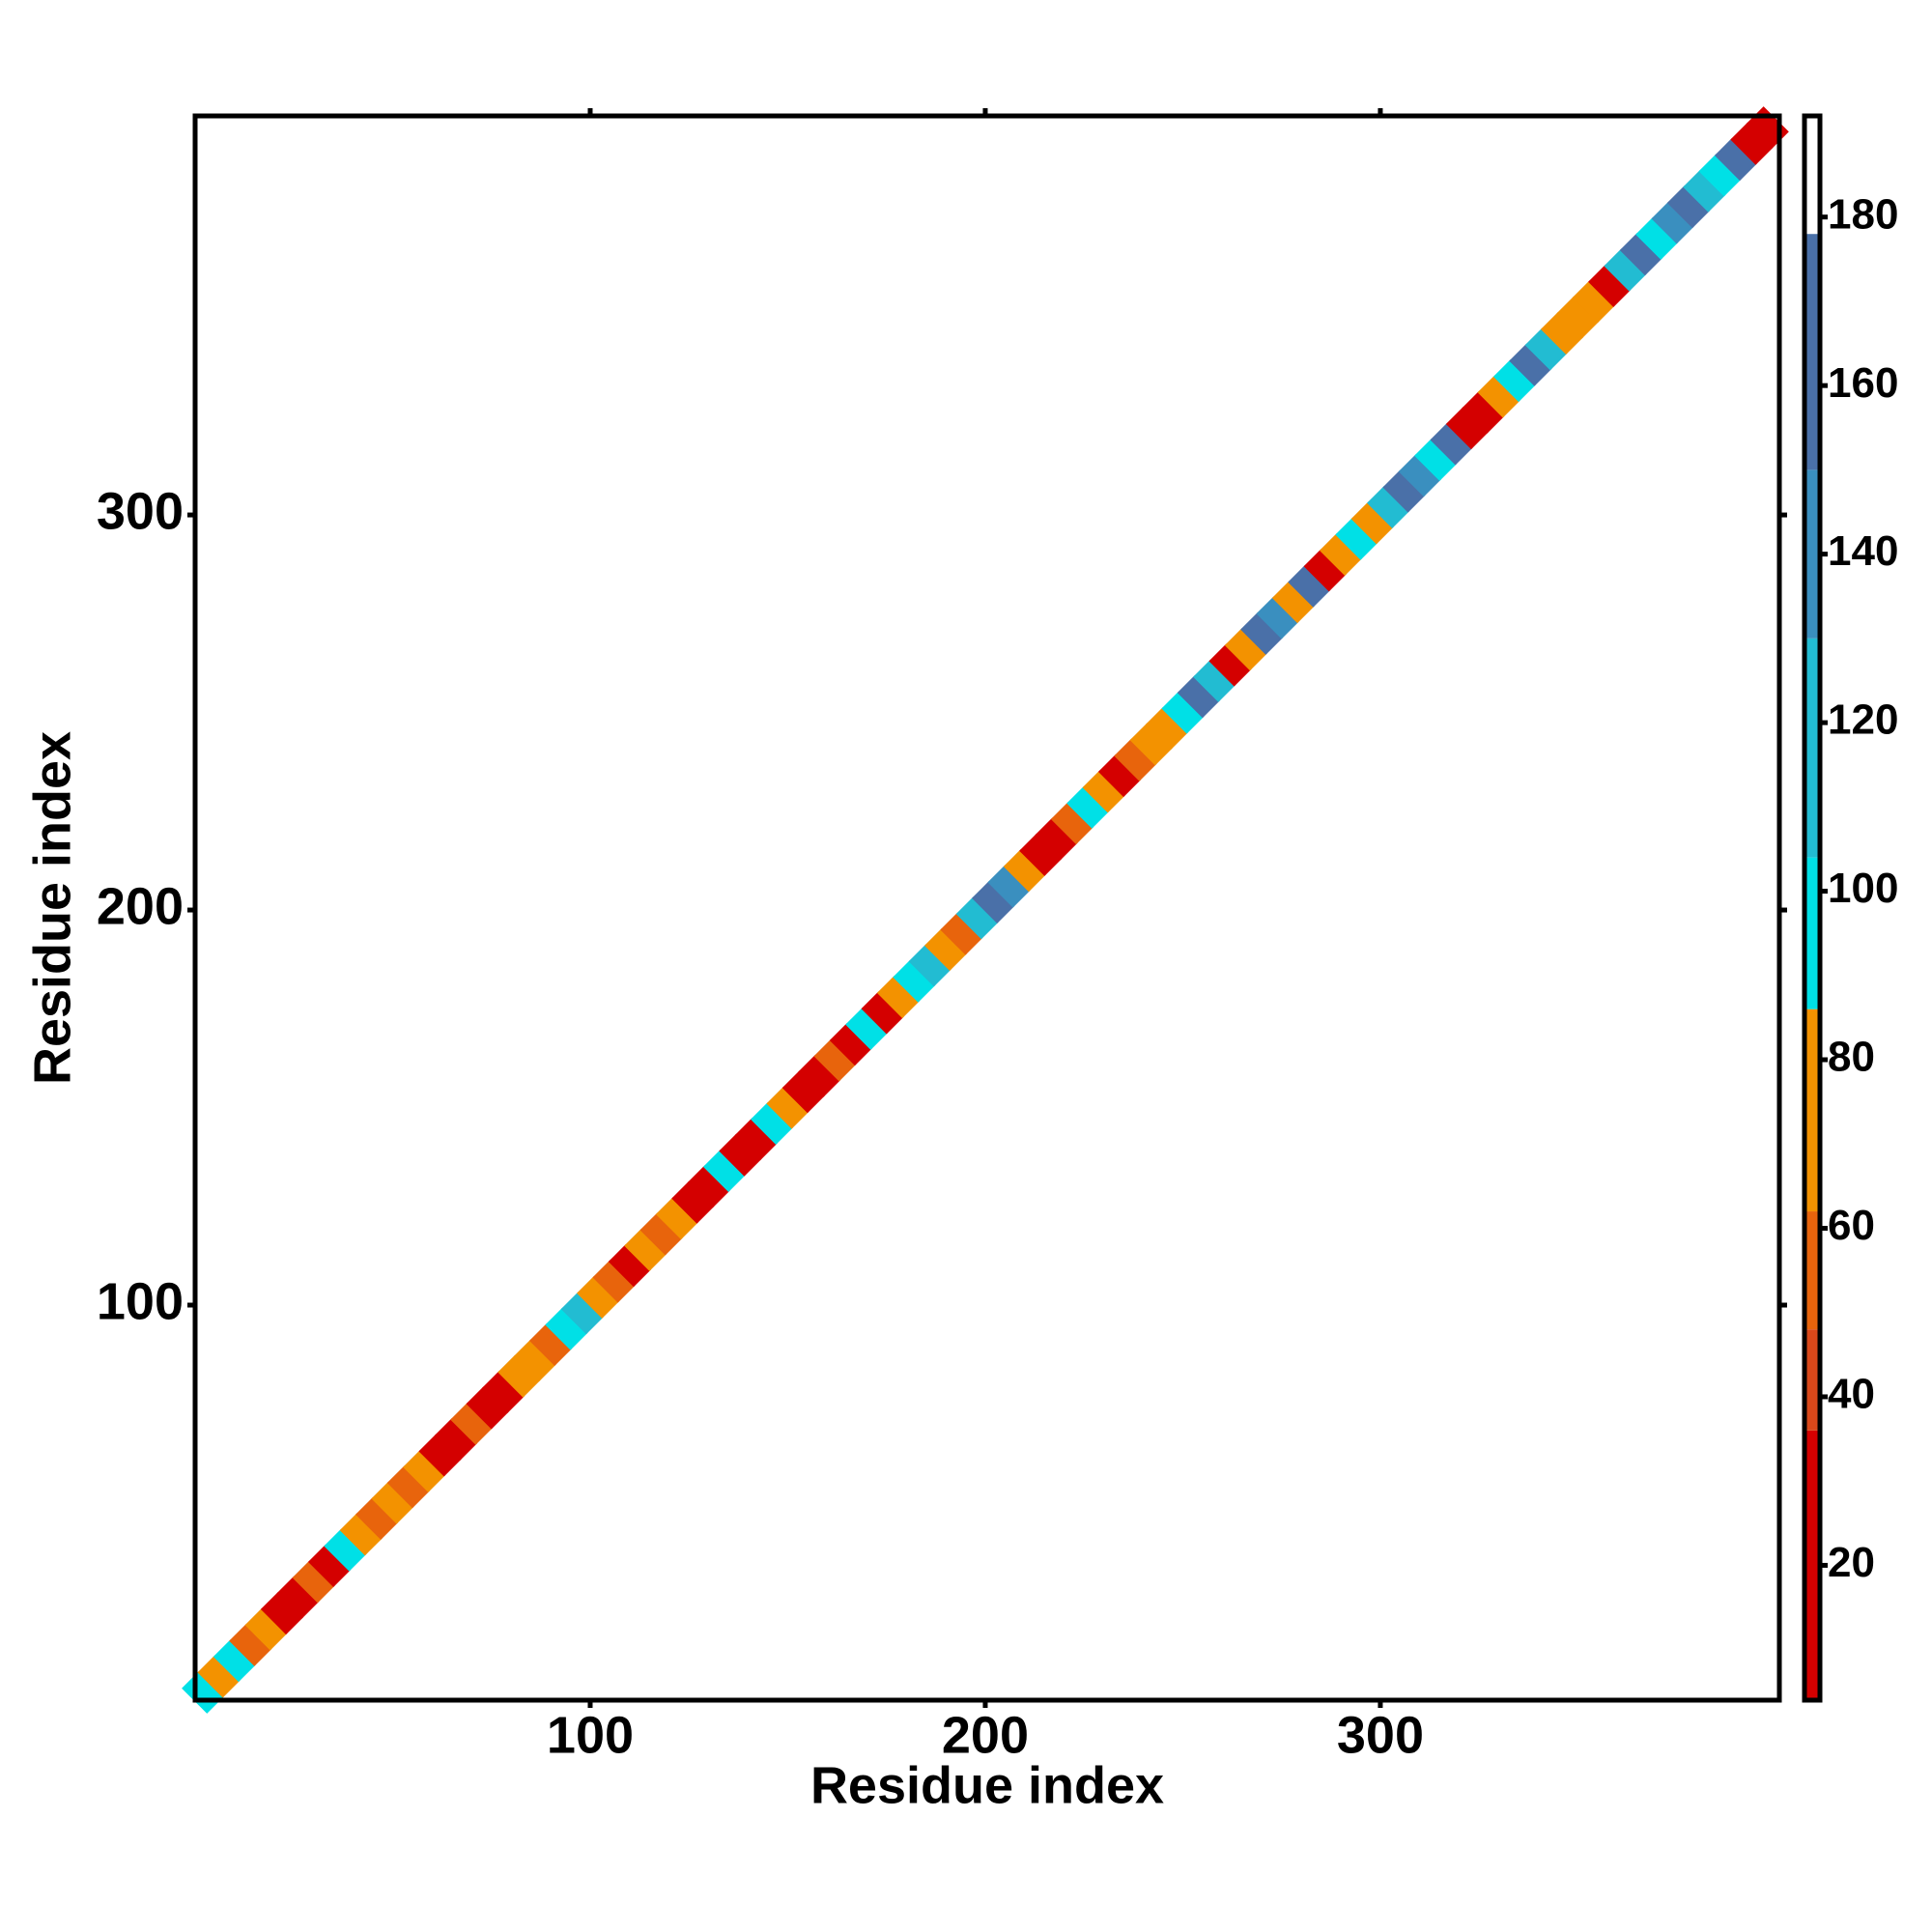  Describe the element at coordinates (985, 1735) in the screenshot. I see `x-tick-label: 200` at that location.